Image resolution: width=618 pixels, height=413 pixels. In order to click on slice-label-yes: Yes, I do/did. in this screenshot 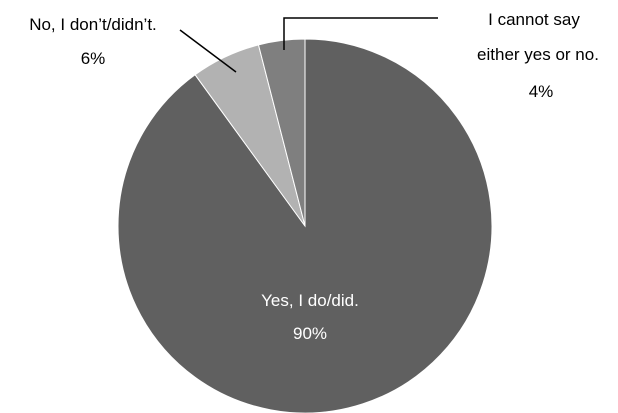, I will do `click(310, 300)`.